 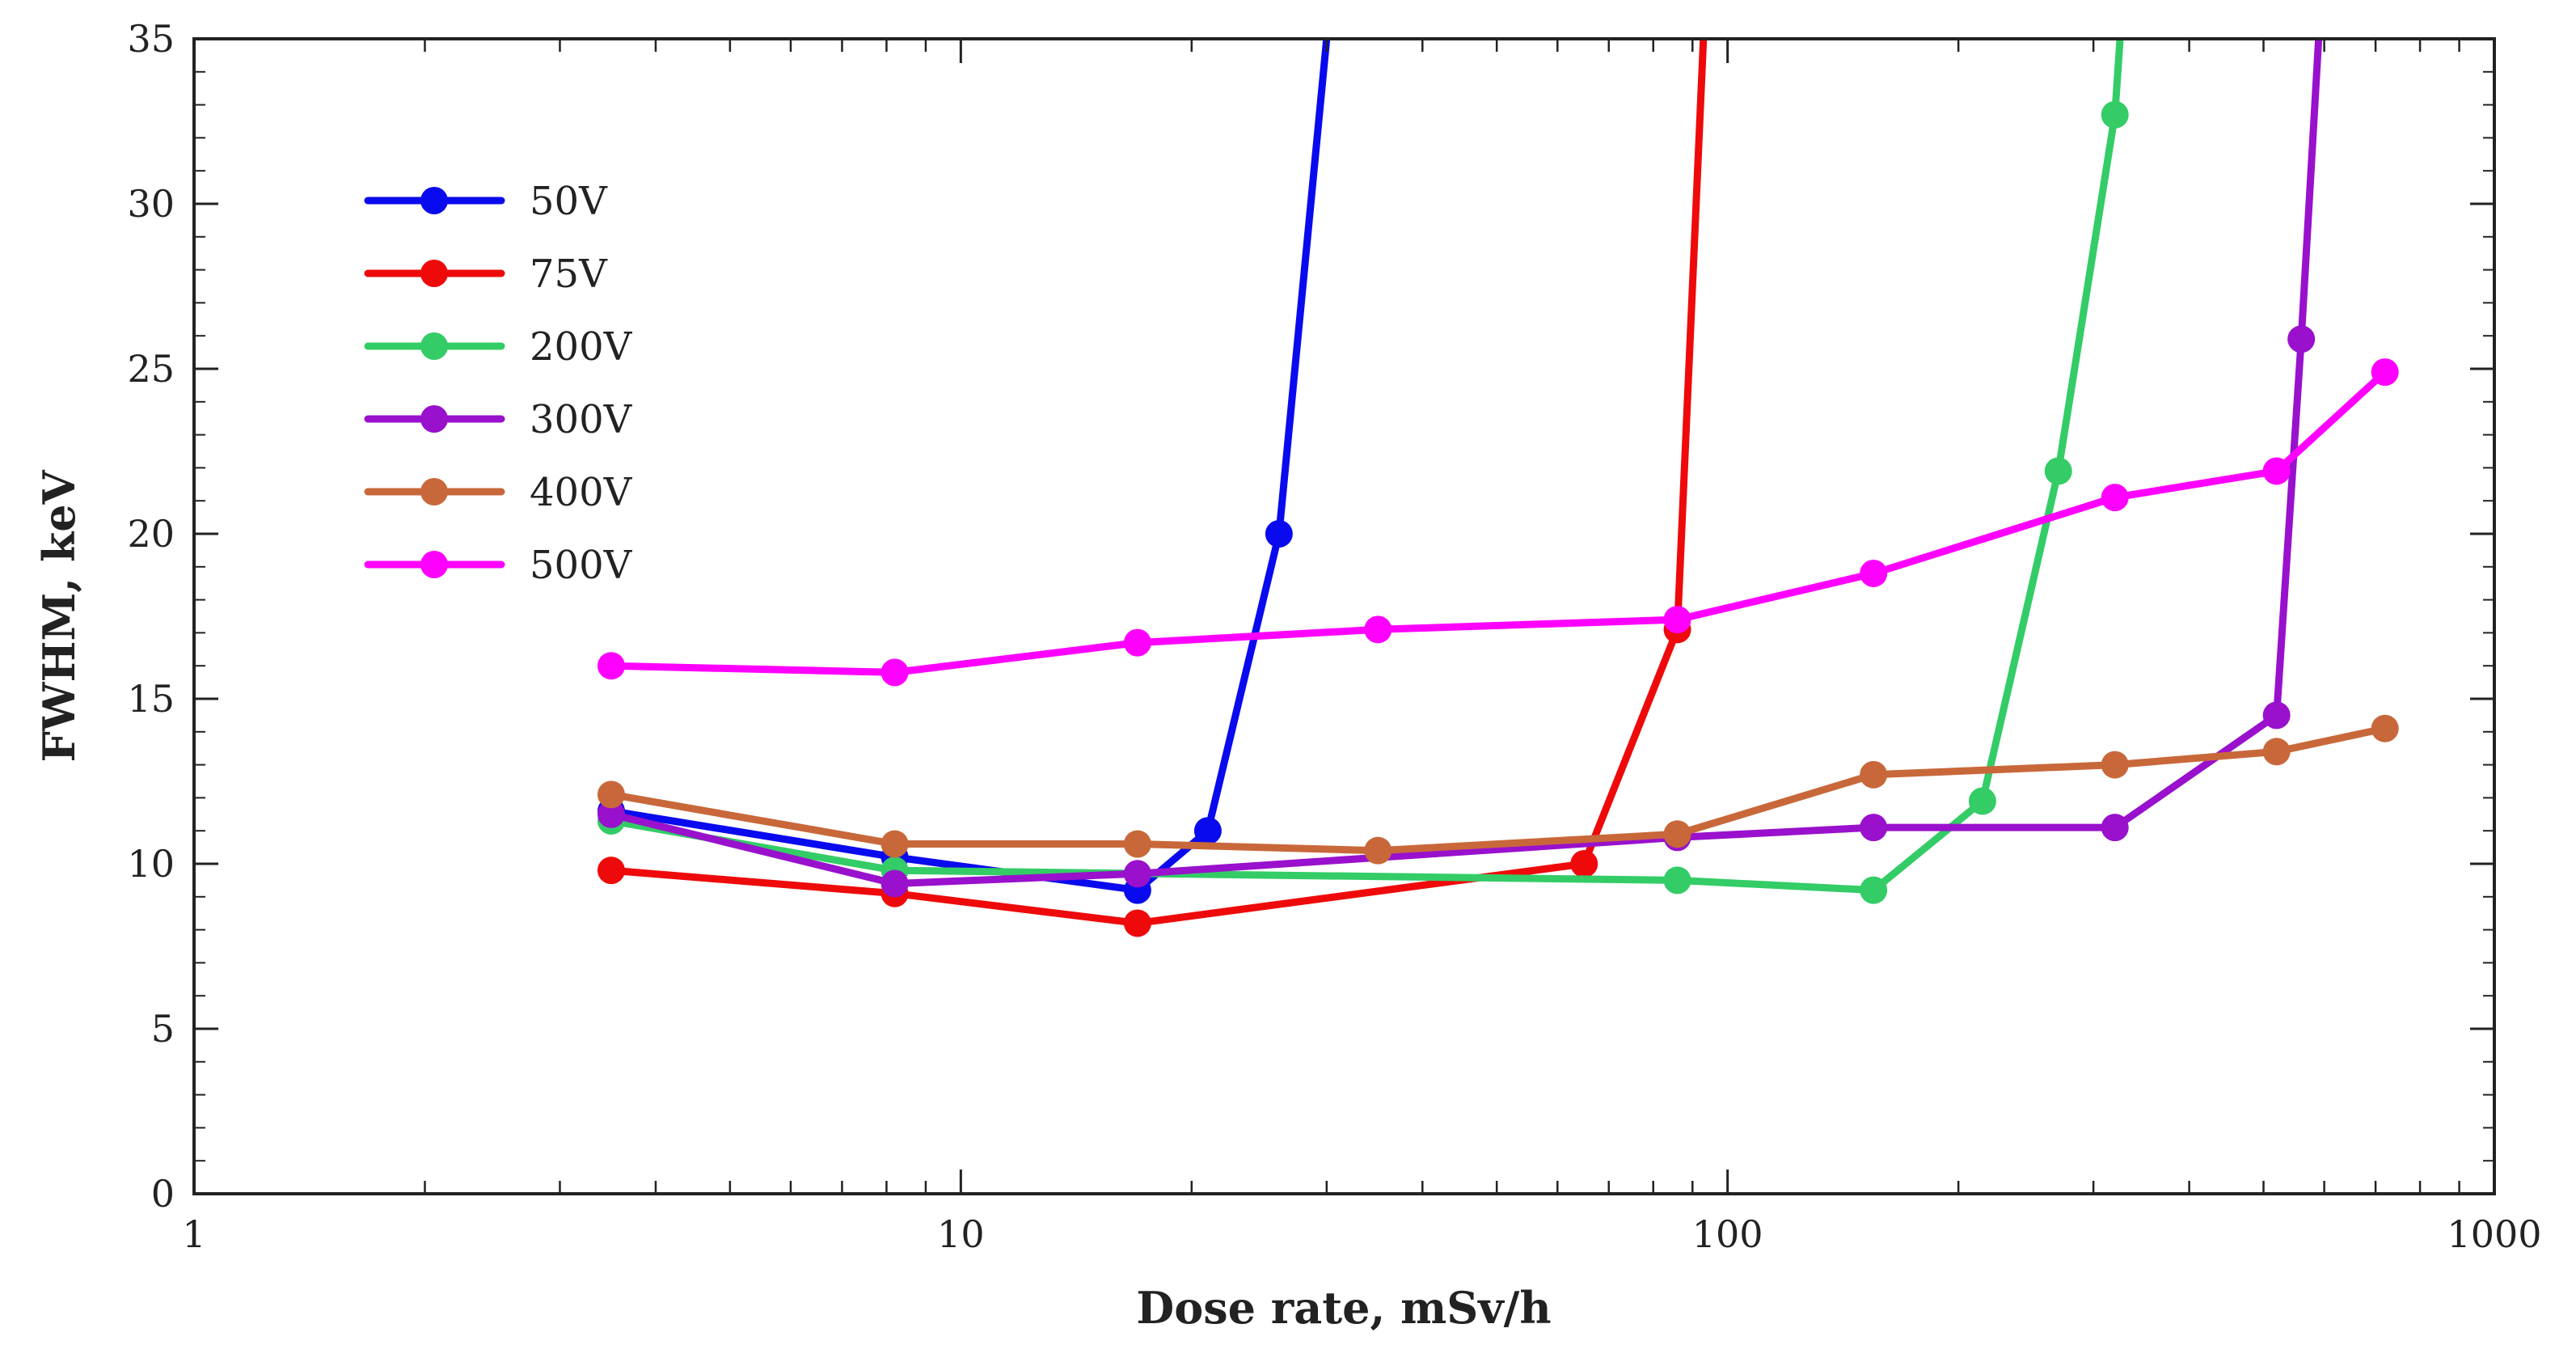 What do you see at coordinates (581, 419) in the screenshot?
I see `legend-label: 300V` at bounding box center [581, 419].